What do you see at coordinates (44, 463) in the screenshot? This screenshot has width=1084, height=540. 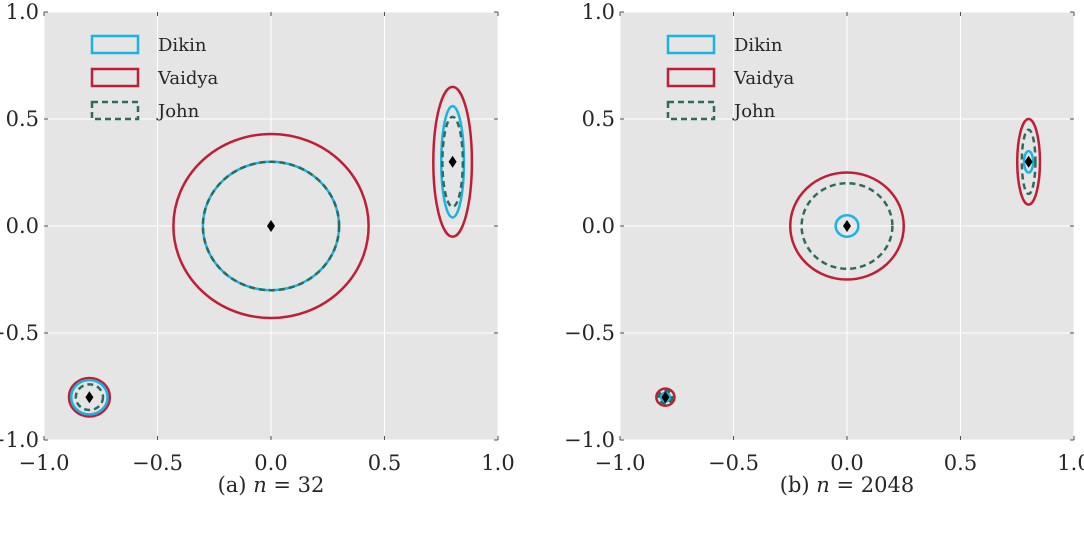 I see `panel-a-xtick-label-0: −1.0` at bounding box center [44, 463].